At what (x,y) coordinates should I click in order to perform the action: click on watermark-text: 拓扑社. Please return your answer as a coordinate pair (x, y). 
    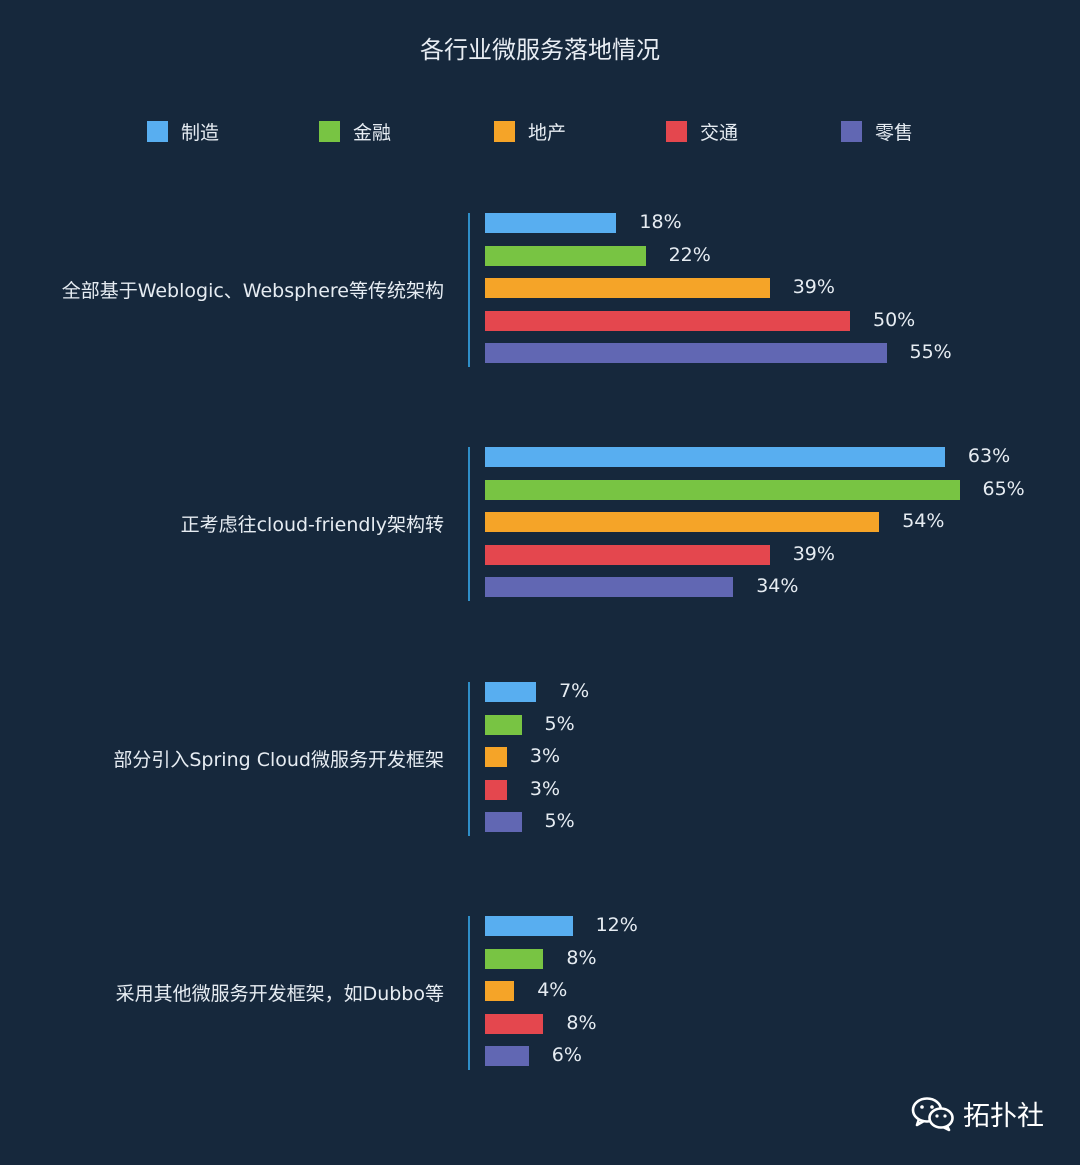
    Looking at the image, I should click on (1003, 1116).